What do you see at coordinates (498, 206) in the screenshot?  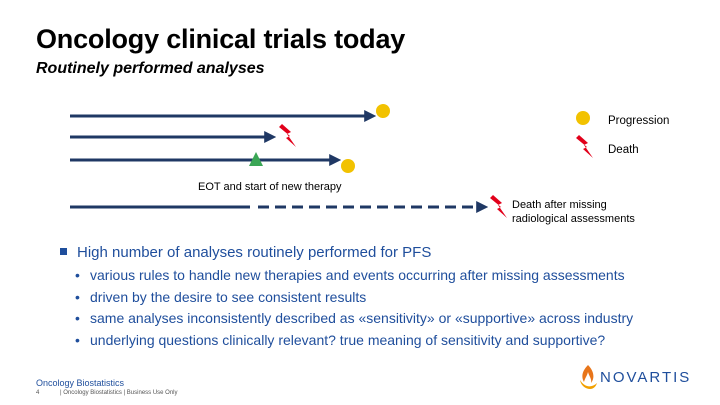 I see `death-missing-marker` at bounding box center [498, 206].